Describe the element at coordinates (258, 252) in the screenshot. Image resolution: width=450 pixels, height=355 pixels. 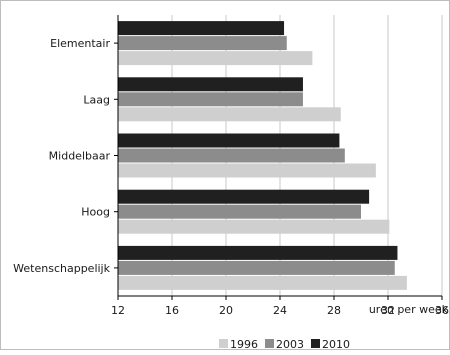
I see `bar-wetenschappelijk-2010` at that location.